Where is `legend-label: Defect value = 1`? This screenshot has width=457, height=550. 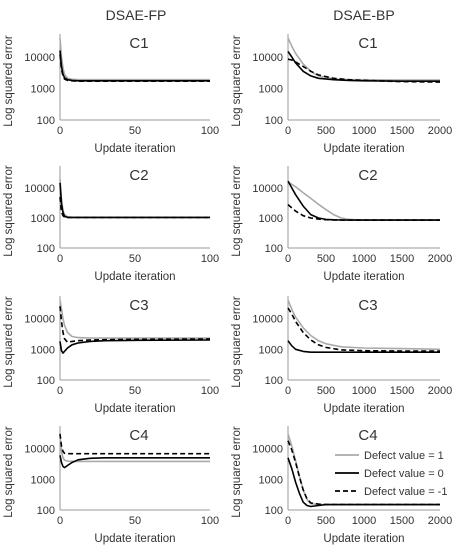 legend-label: Defect value = 1 is located at coordinates (404, 456).